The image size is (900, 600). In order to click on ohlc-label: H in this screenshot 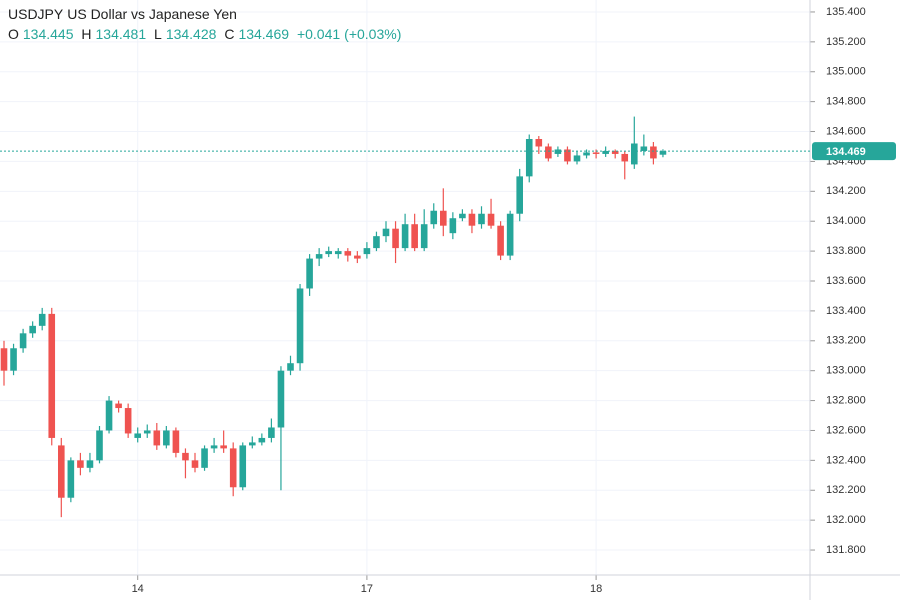, I will do `click(86, 34)`.